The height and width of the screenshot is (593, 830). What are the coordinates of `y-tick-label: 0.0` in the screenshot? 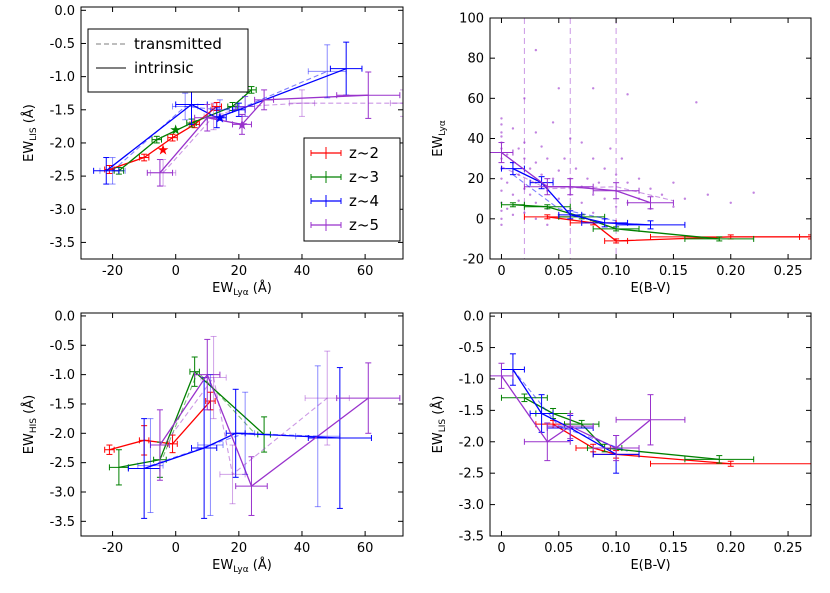 It's located at (64, 11).